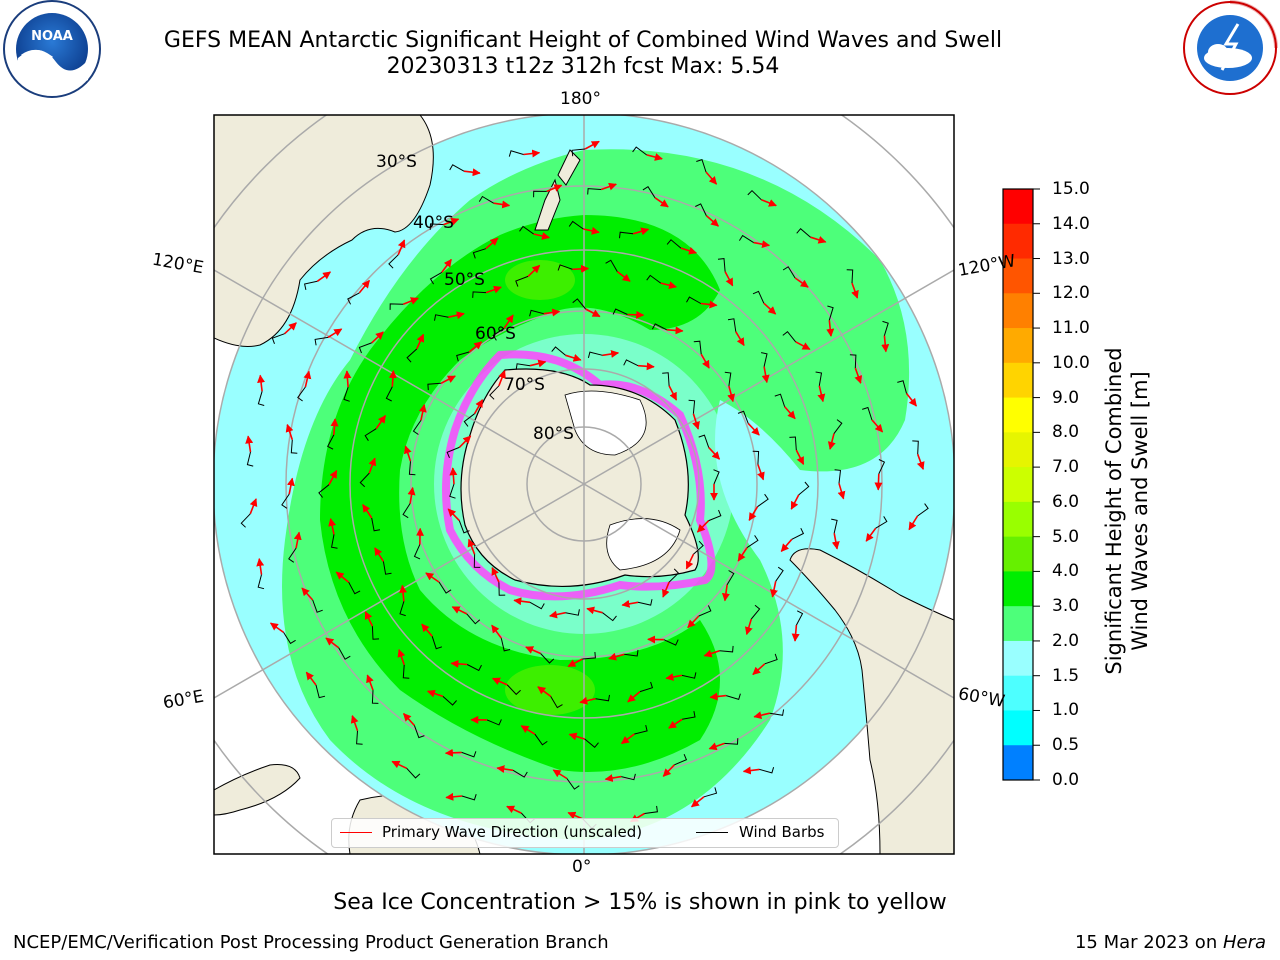 The height and width of the screenshot is (960, 1280). What do you see at coordinates (524, 385) in the screenshot?
I see `lat-label-70s: 70°S` at bounding box center [524, 385].